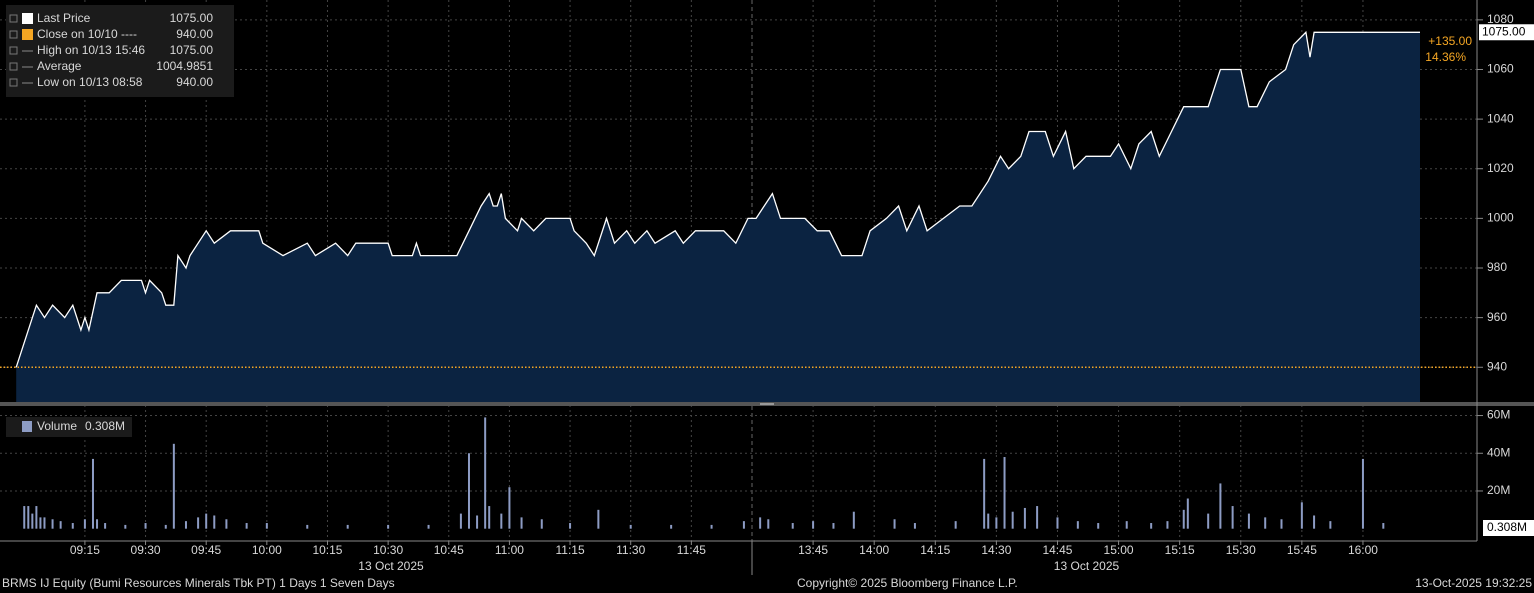 The height and width of the screenshot is (593, 1534). Describe the element at coordinates (907, 583) in the screenshot. I see `footer-center: Copyright© 2025 Bloomberg Finance L.P.` at that location.